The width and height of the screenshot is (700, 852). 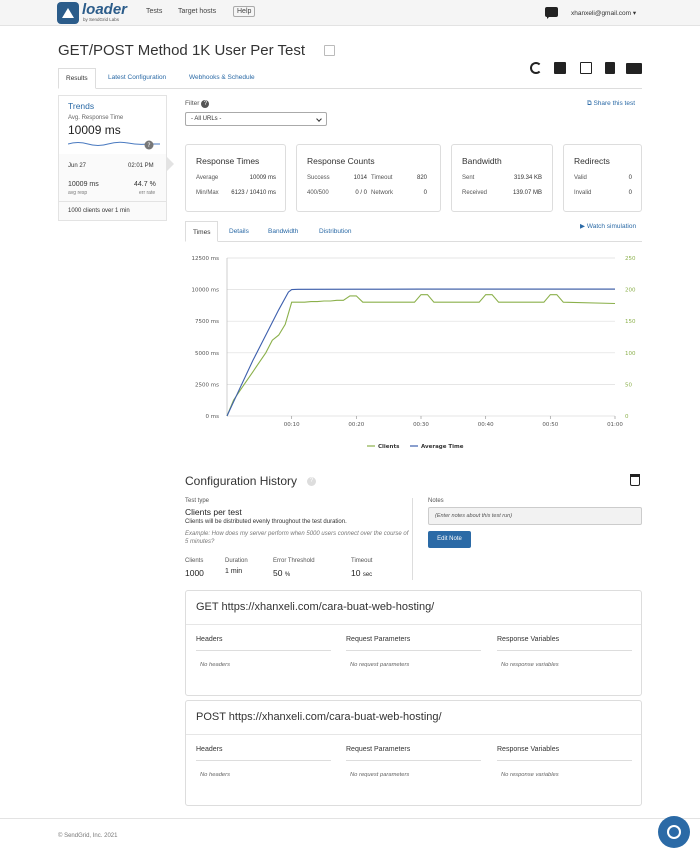 I want to click on run-clients: 1000 clients over 1 min, so click(x=99, y=211).